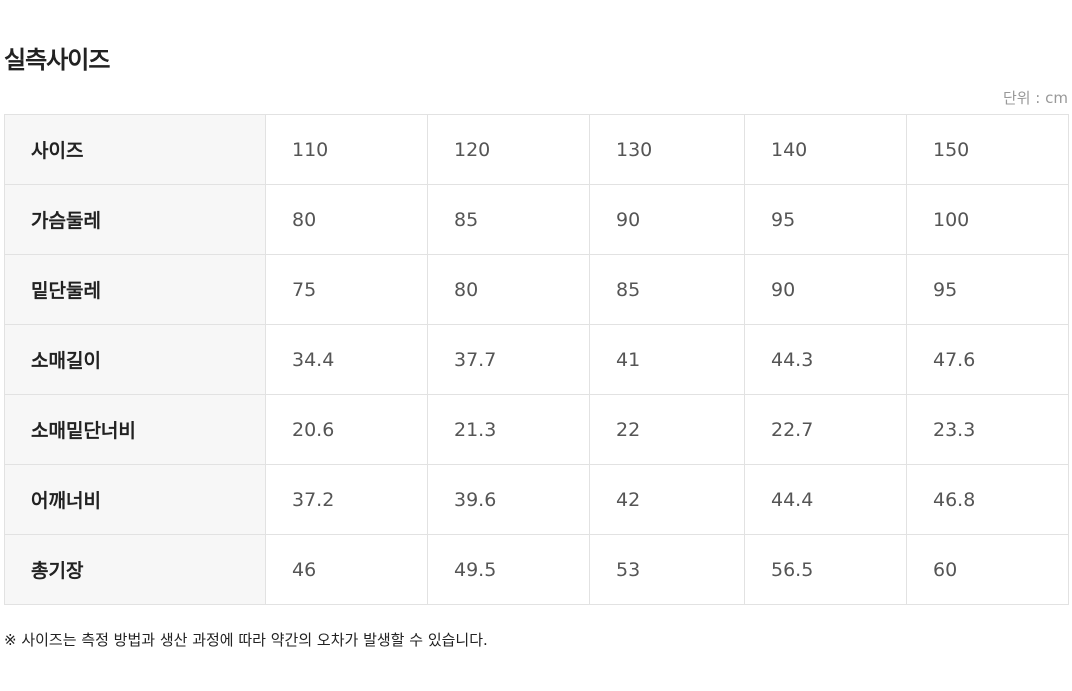  What do you see at coordinates (825, 569) in the screenshot?
I see `table-cell: 56.5` at bounding box center [825, 569].